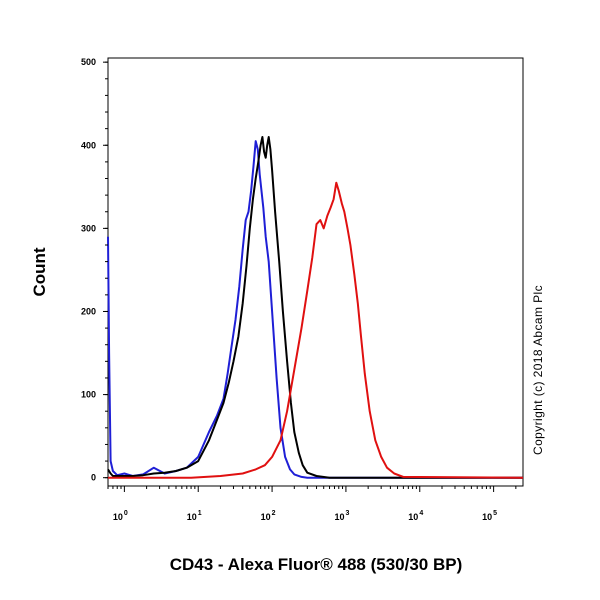 This screenshot has height=600, width=600. What do you see at coordinates (120, 516) in the screenshot?
I see `x-tick-label: 10⁰` at bounding box center [120, 516].